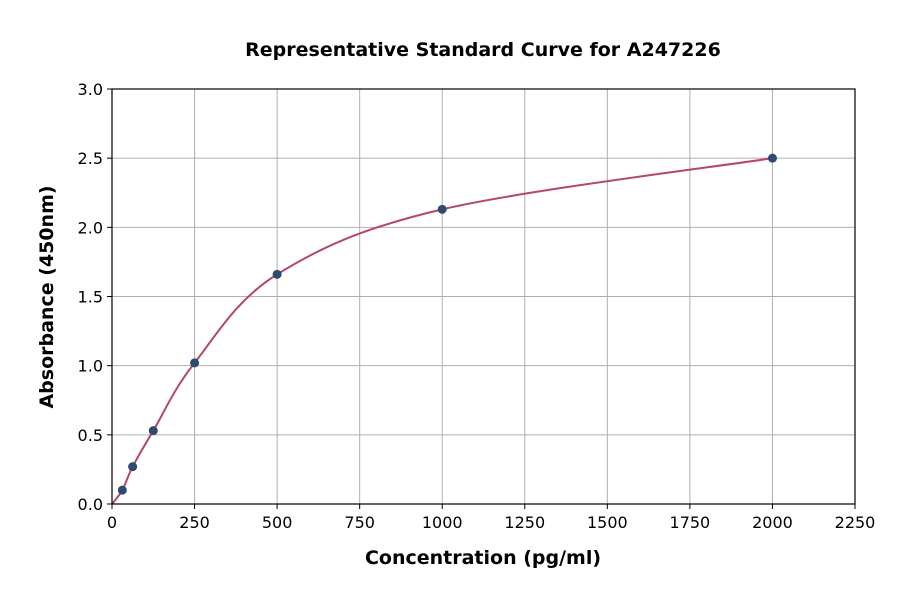 Image resolution: width=900 pixels, height=598 pixels. What do you see at coordinates (483, 558) in the screenshot?
I see `x-axis-label: Concentration (pg/ml)` at bounding box center [483, 558].